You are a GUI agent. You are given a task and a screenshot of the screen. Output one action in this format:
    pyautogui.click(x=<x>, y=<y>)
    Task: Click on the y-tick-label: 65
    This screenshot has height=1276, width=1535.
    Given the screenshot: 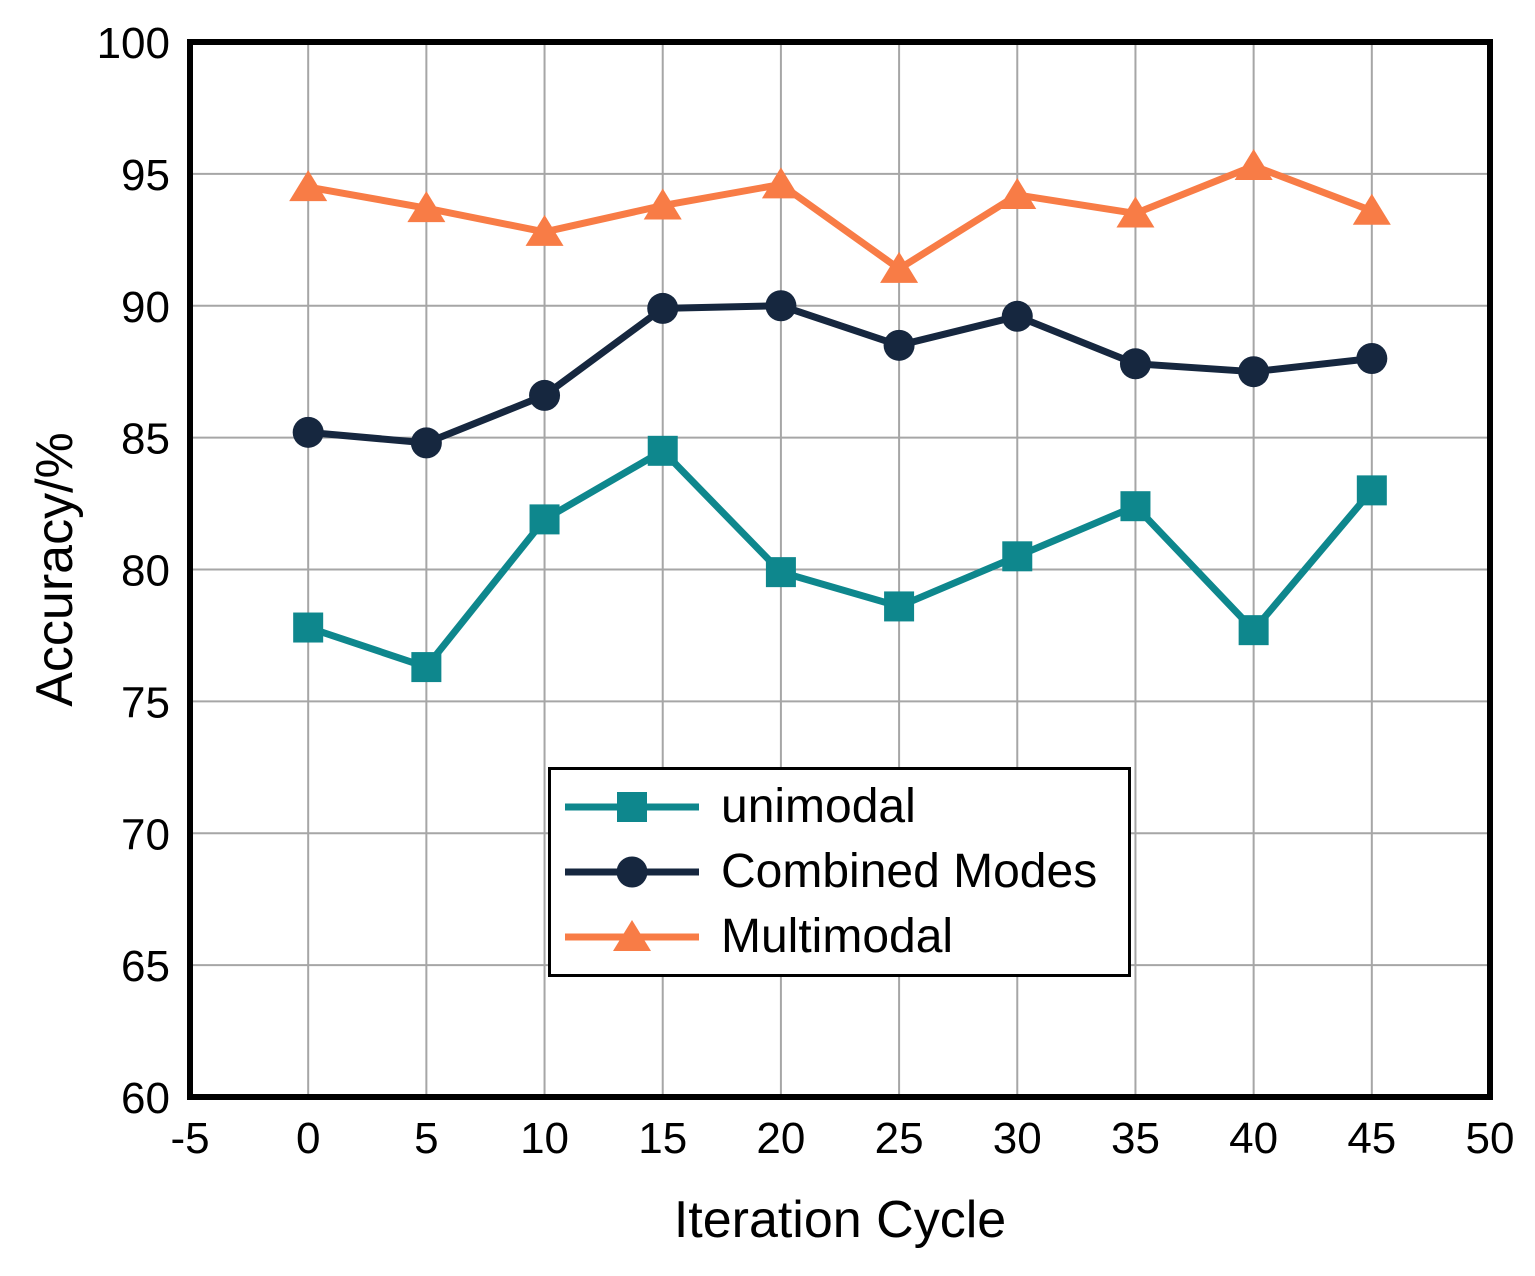 What is the action you would take?
    pyautogui.click(x=145, y=966)
    